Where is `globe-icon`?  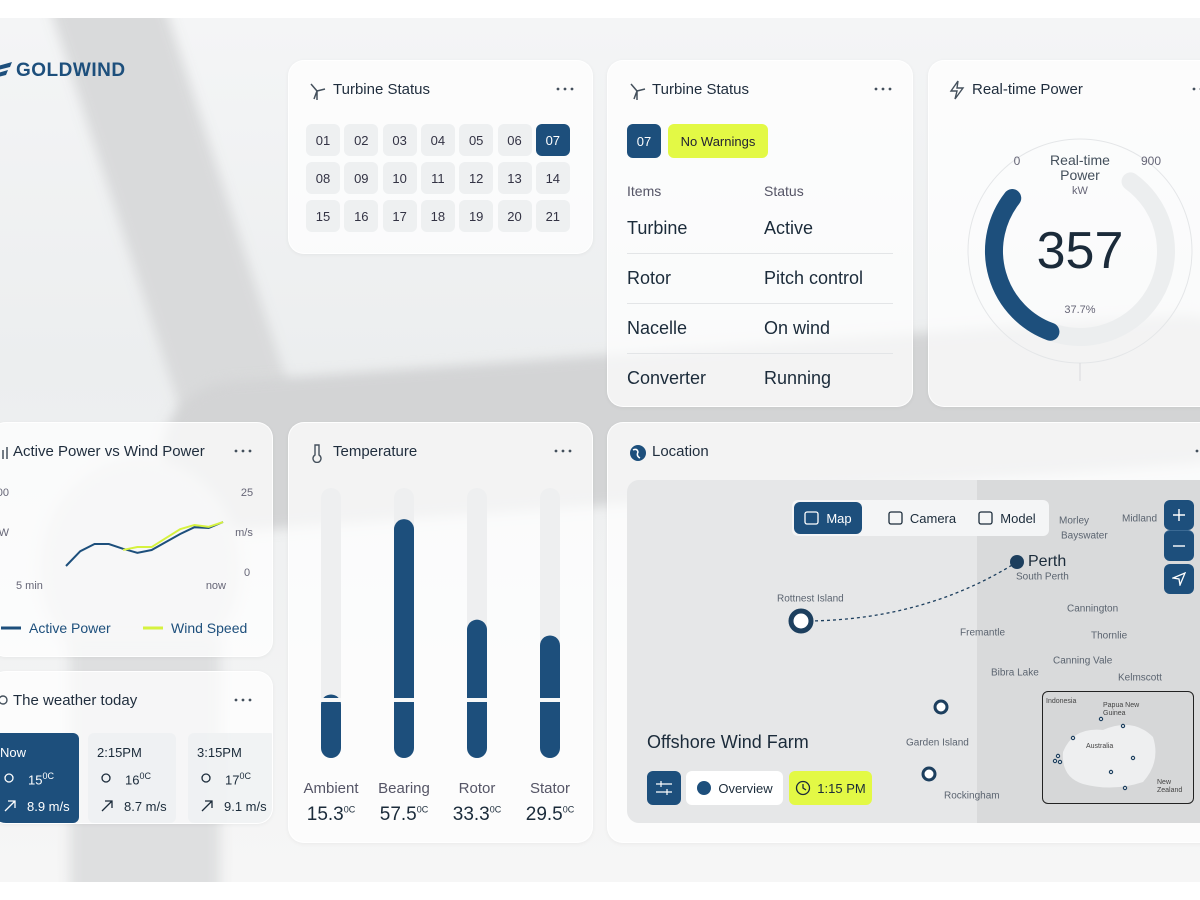 globe-icon is located at coordinates (704, 788).